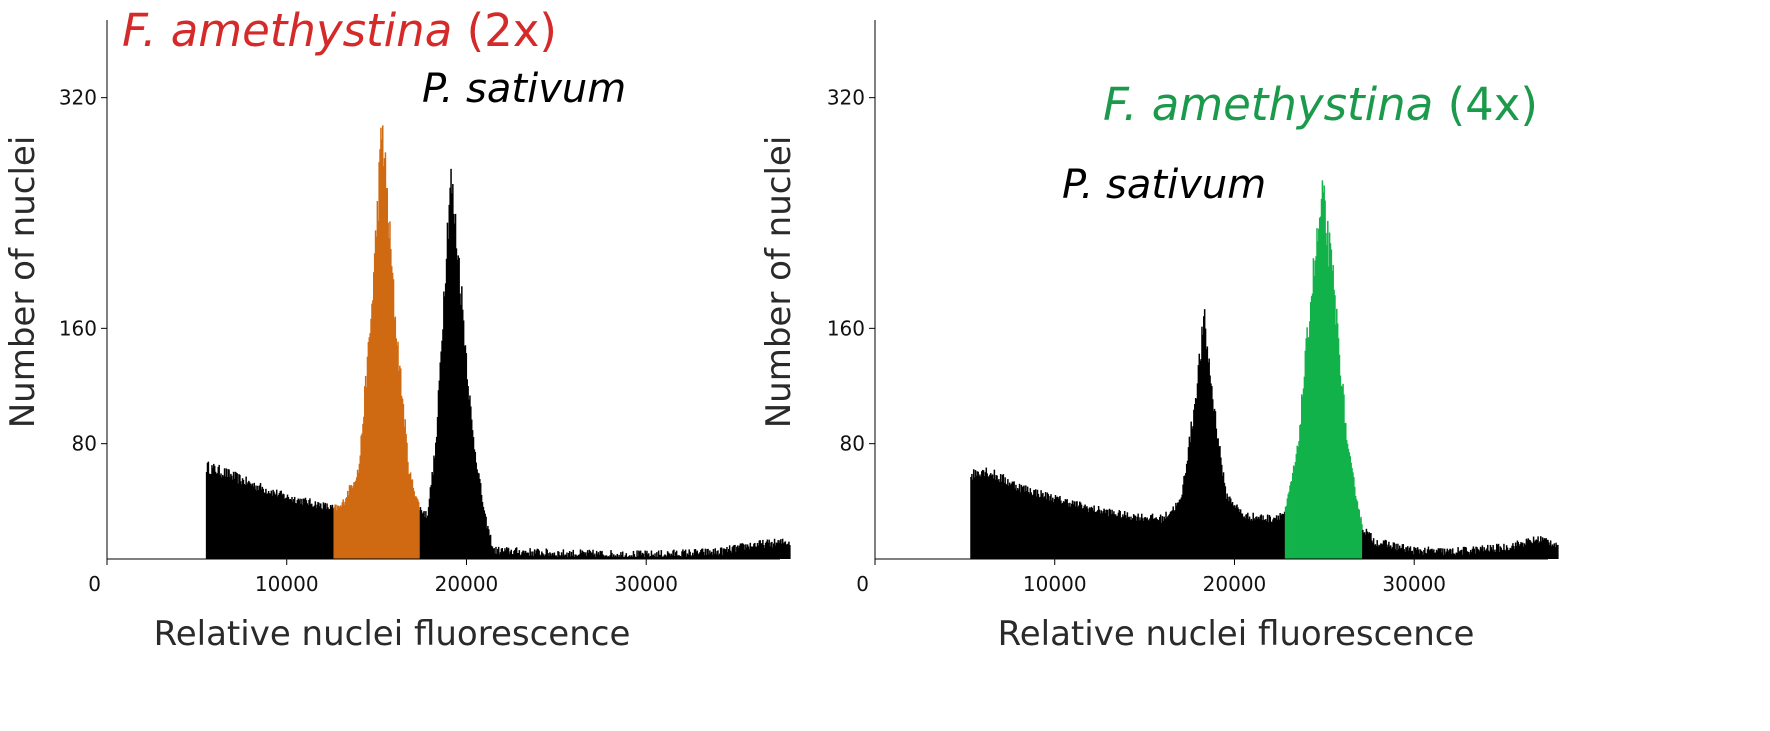 The height and width of the screenshot is (731, 1770). I want to click on annotation-p-sativum: P. sativum, so click(1164, 185).